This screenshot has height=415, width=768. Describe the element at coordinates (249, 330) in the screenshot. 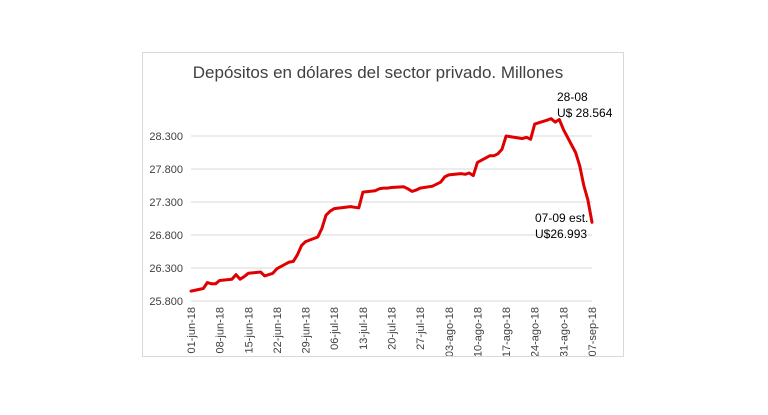

I see `x-tick-label: 15-jun-18` at that location.